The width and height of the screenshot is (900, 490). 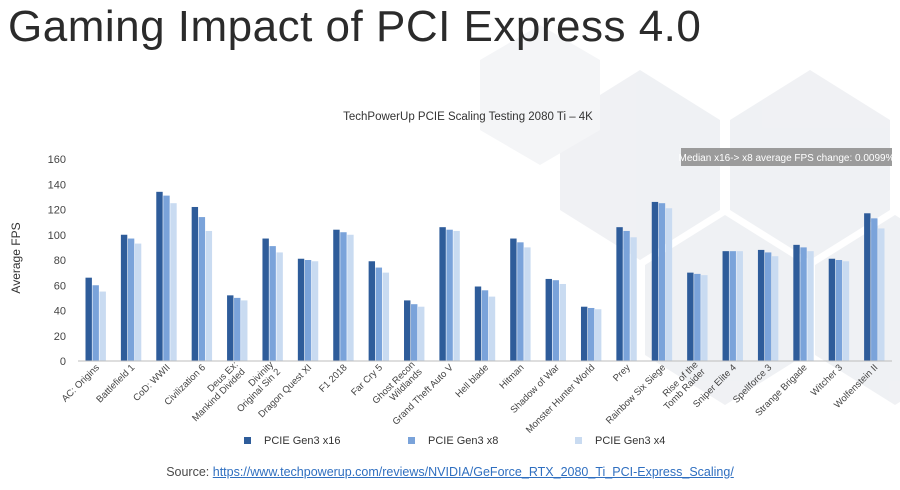 I want to click on y-tick-label: 40, so click(x=60, y=312).